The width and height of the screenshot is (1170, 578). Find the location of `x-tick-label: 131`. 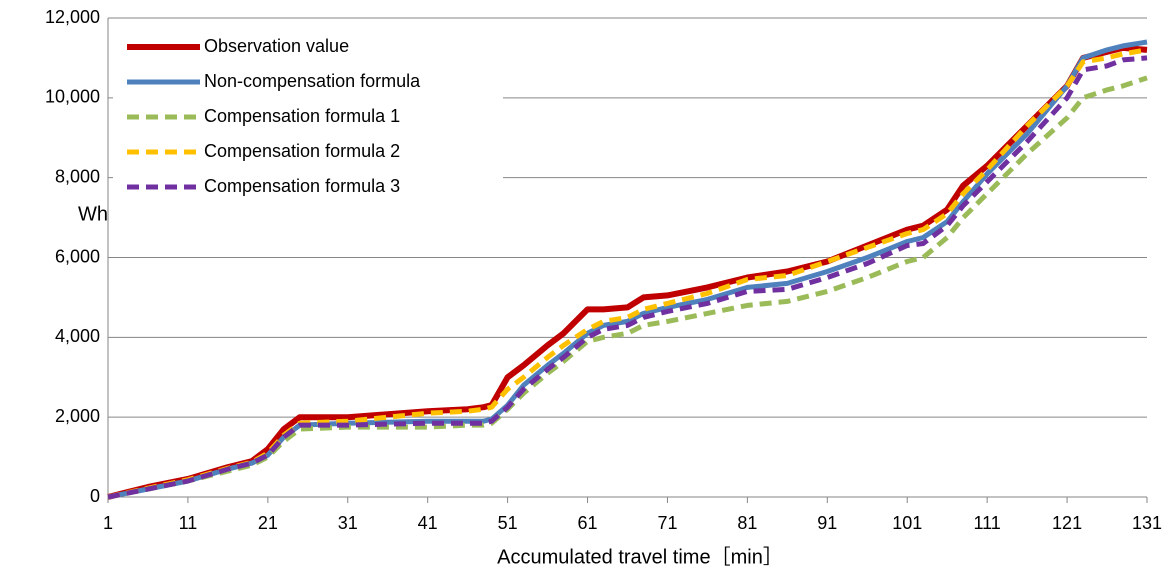

x-tick-label: 131 is located at coordinates (1147, 523).